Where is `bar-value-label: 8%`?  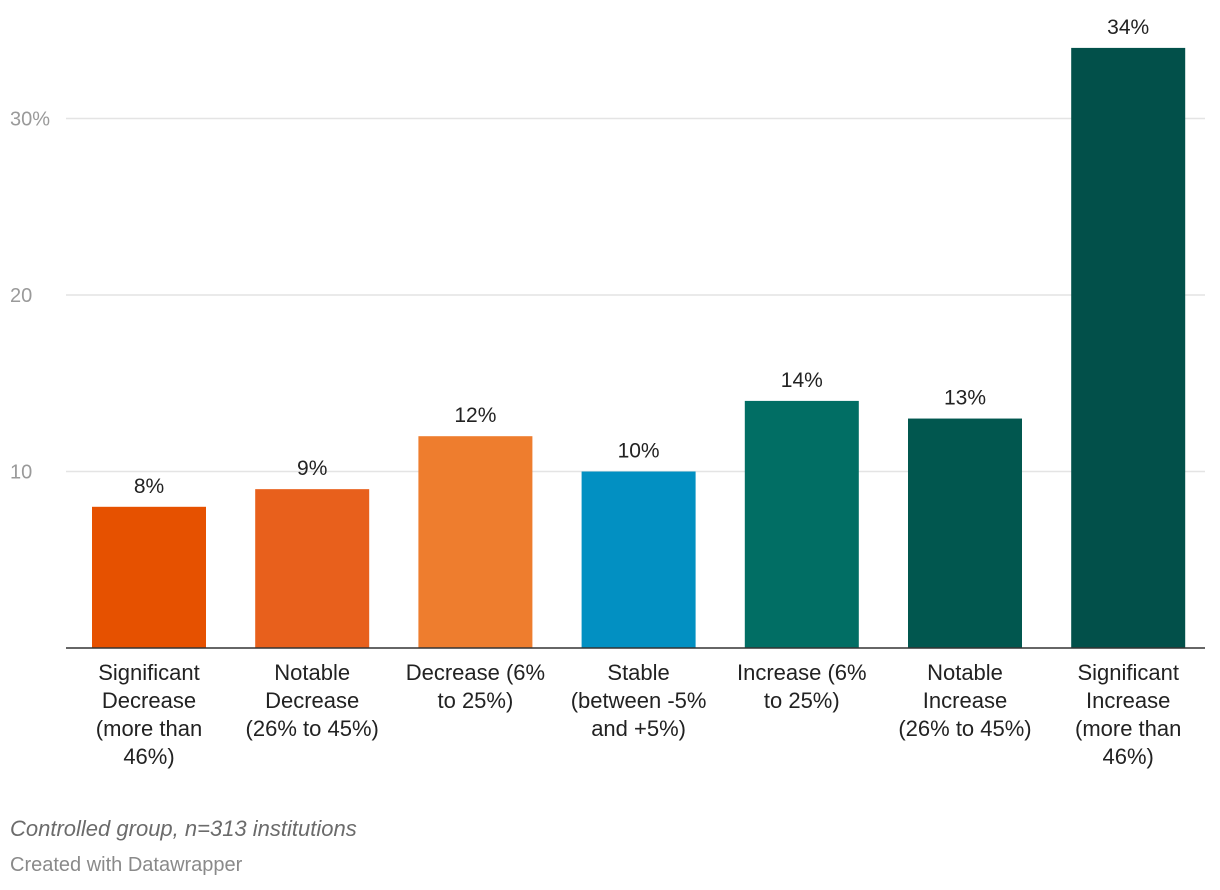 bar-value-label: 8% is located at coordinates (149, 486).